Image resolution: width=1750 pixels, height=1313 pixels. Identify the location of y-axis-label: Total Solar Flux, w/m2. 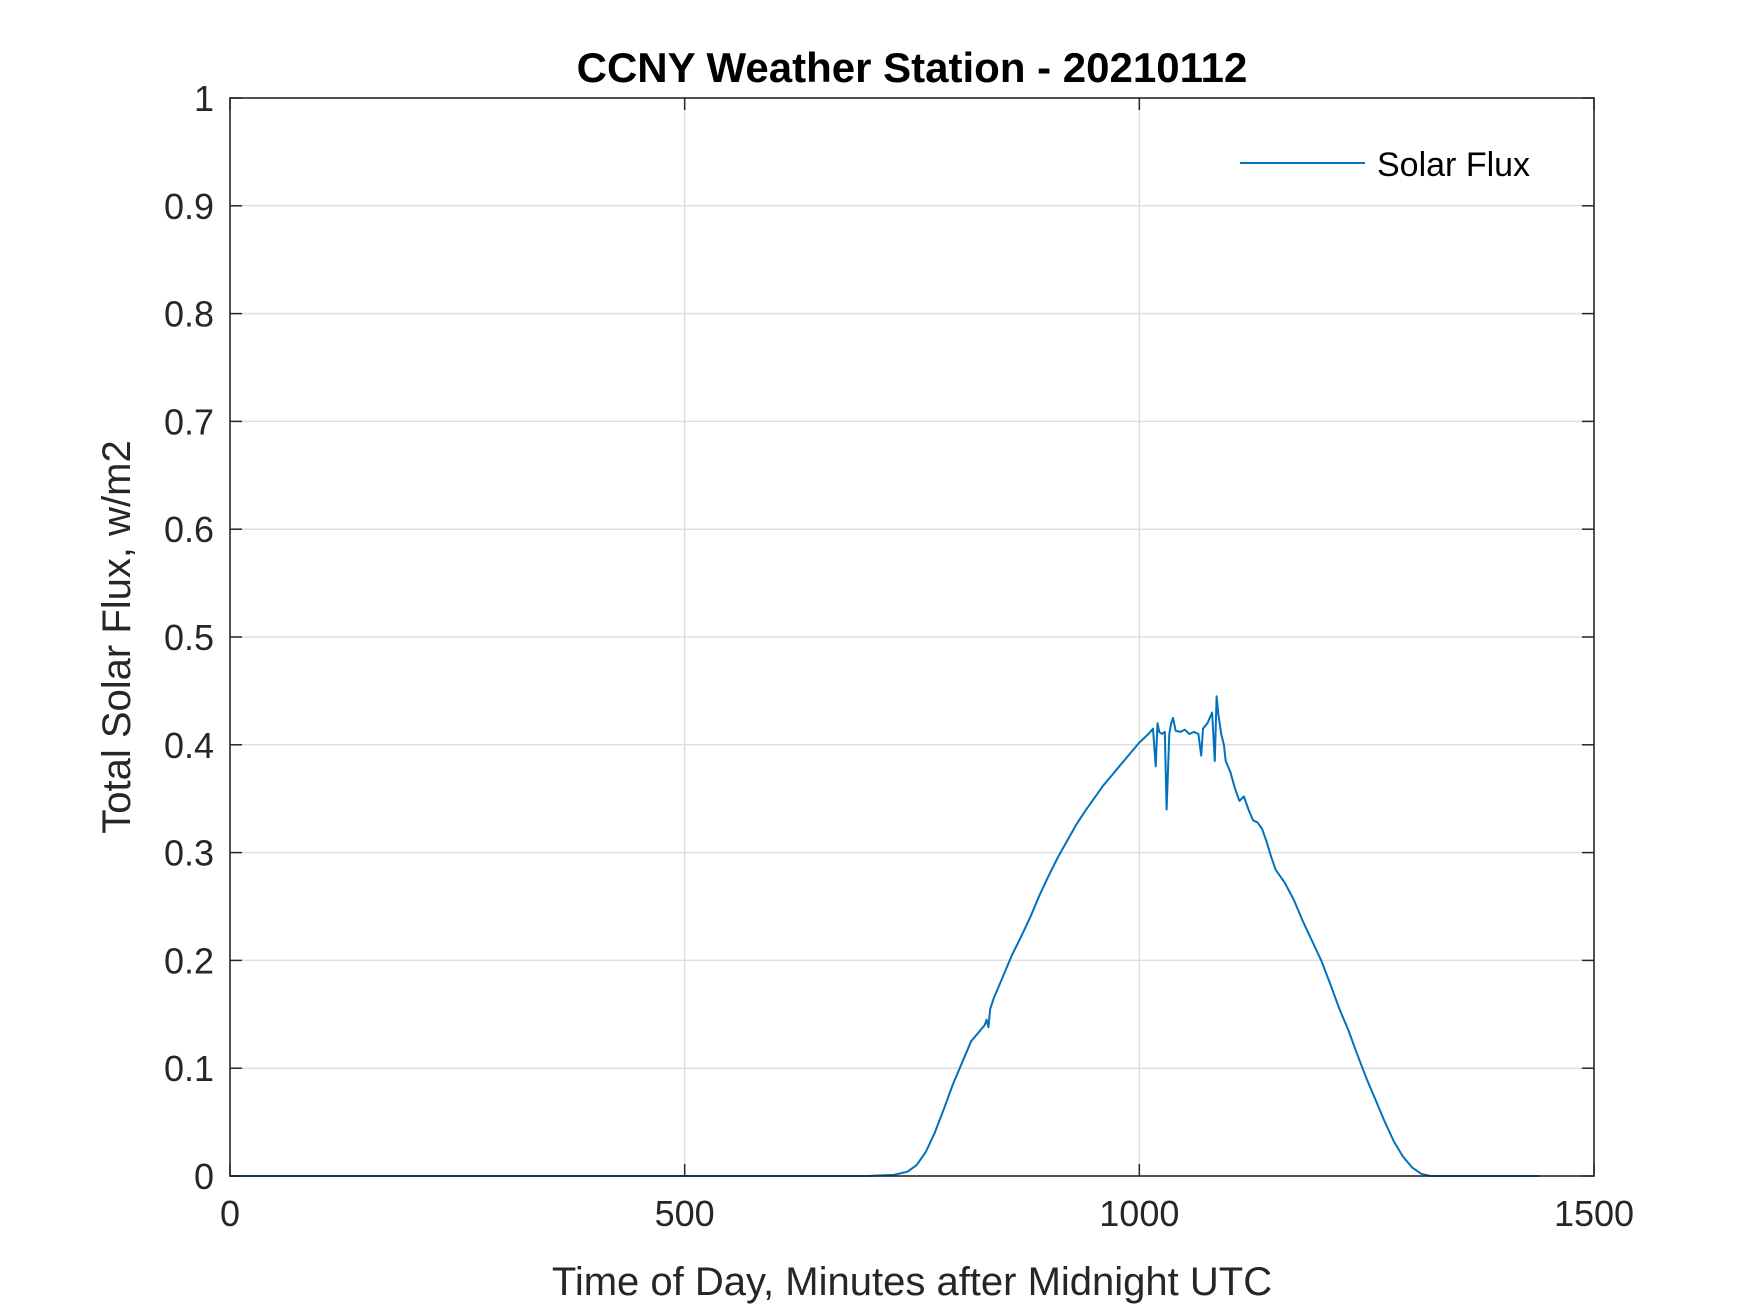
(117, 636).